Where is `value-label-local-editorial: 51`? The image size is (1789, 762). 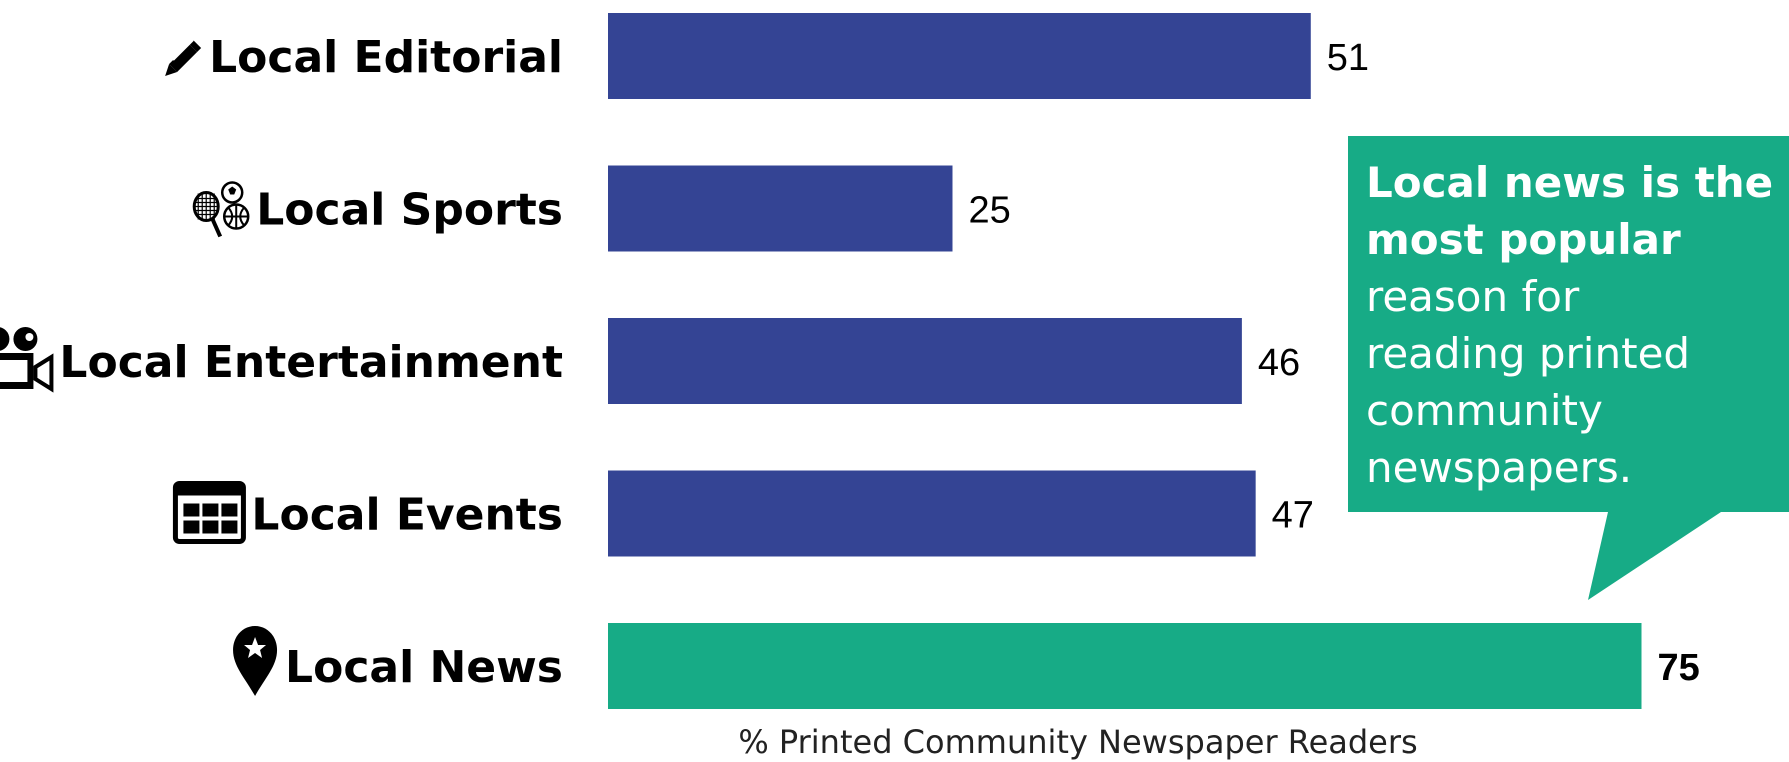
value-label-local-editorial: 51 is located at coordinates (1348, 58).